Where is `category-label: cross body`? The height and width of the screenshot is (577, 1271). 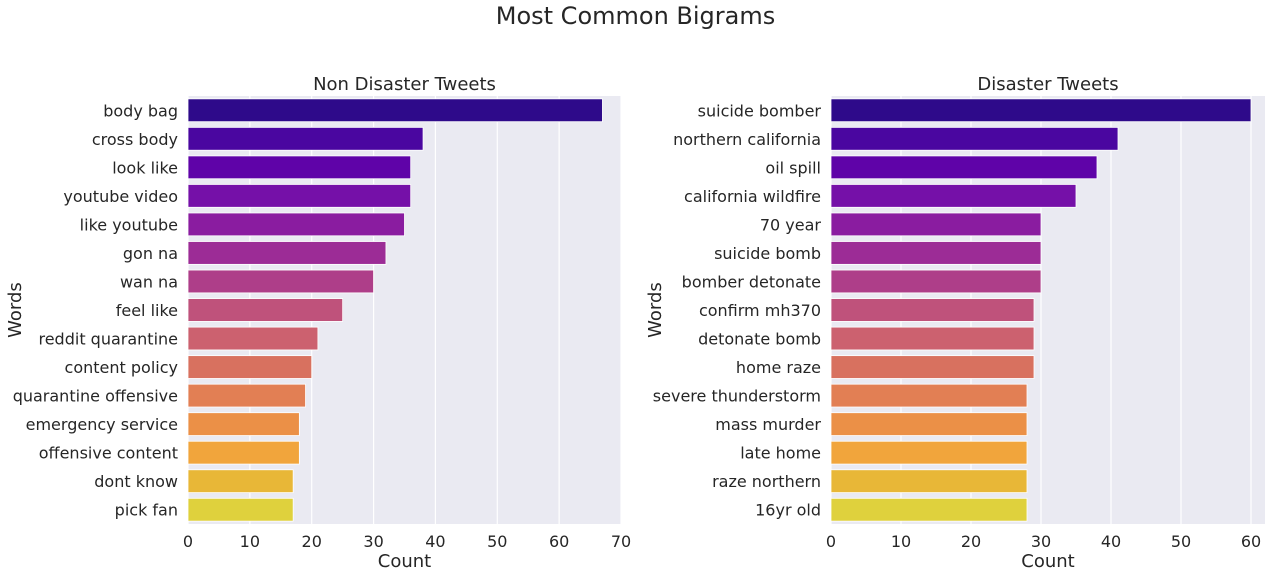 category-label: cross body is located at coordinates (135, 139).